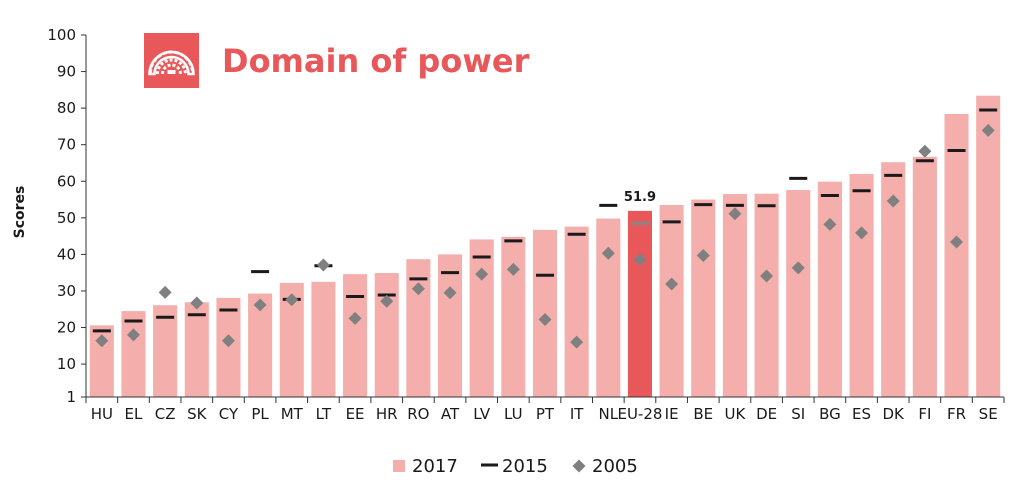  I want to click on diamond-2005-se, so click(988, 130).